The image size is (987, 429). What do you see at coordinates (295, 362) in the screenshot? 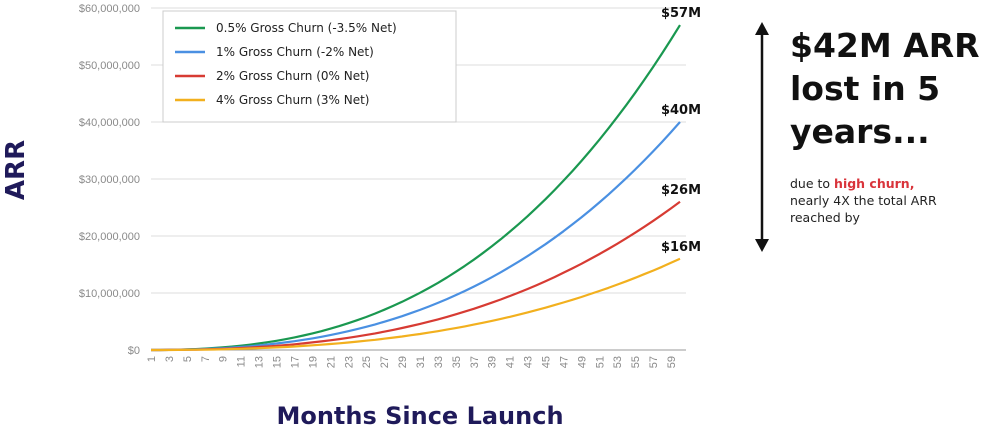
I see `x-tick-label: 17` at bounding box center [295, 362].